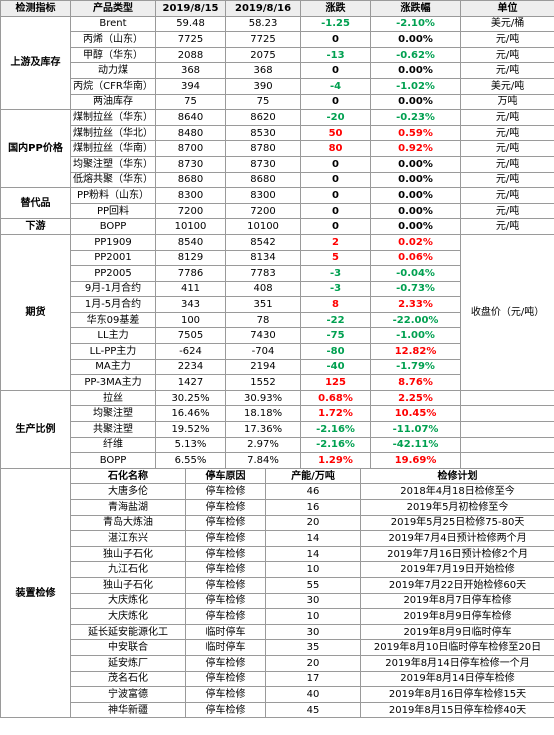 Image resolution: width=554 pixels, height=735 pixels. What do you see at coordinates (190, 445) in the screenshot?
I see `value-cell: 5.13%` at bounding box center [190, 445].